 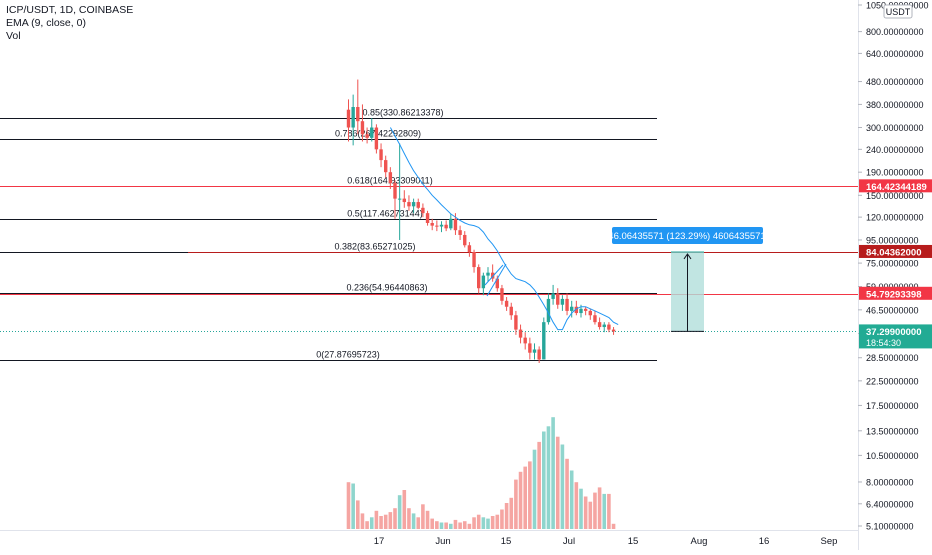 I want to click on measure-label: 46.06435571 (123.29%) 4606435571, so click(x=686, y=236).